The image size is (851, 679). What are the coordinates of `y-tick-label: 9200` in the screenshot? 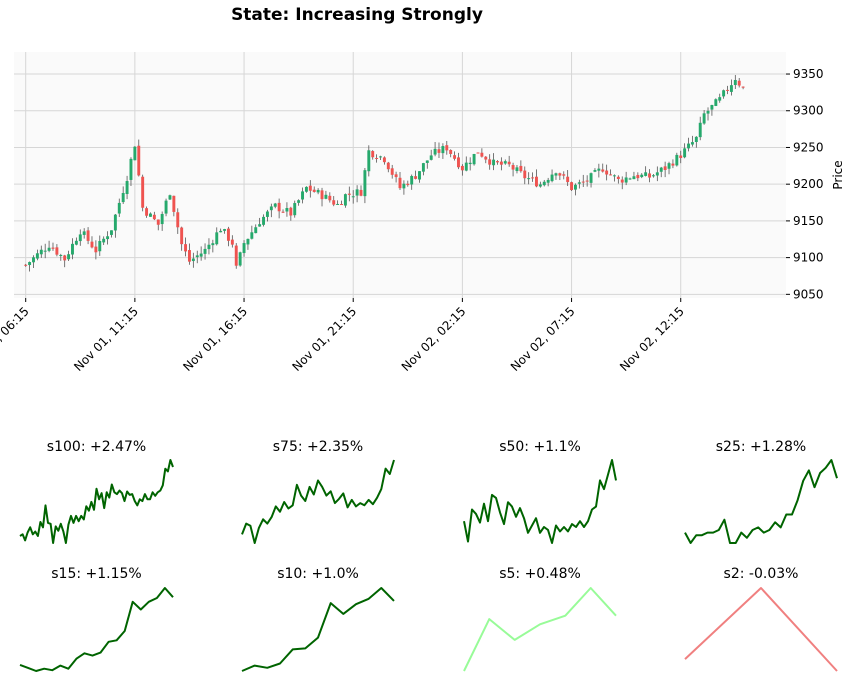 It's located at (808, 184).